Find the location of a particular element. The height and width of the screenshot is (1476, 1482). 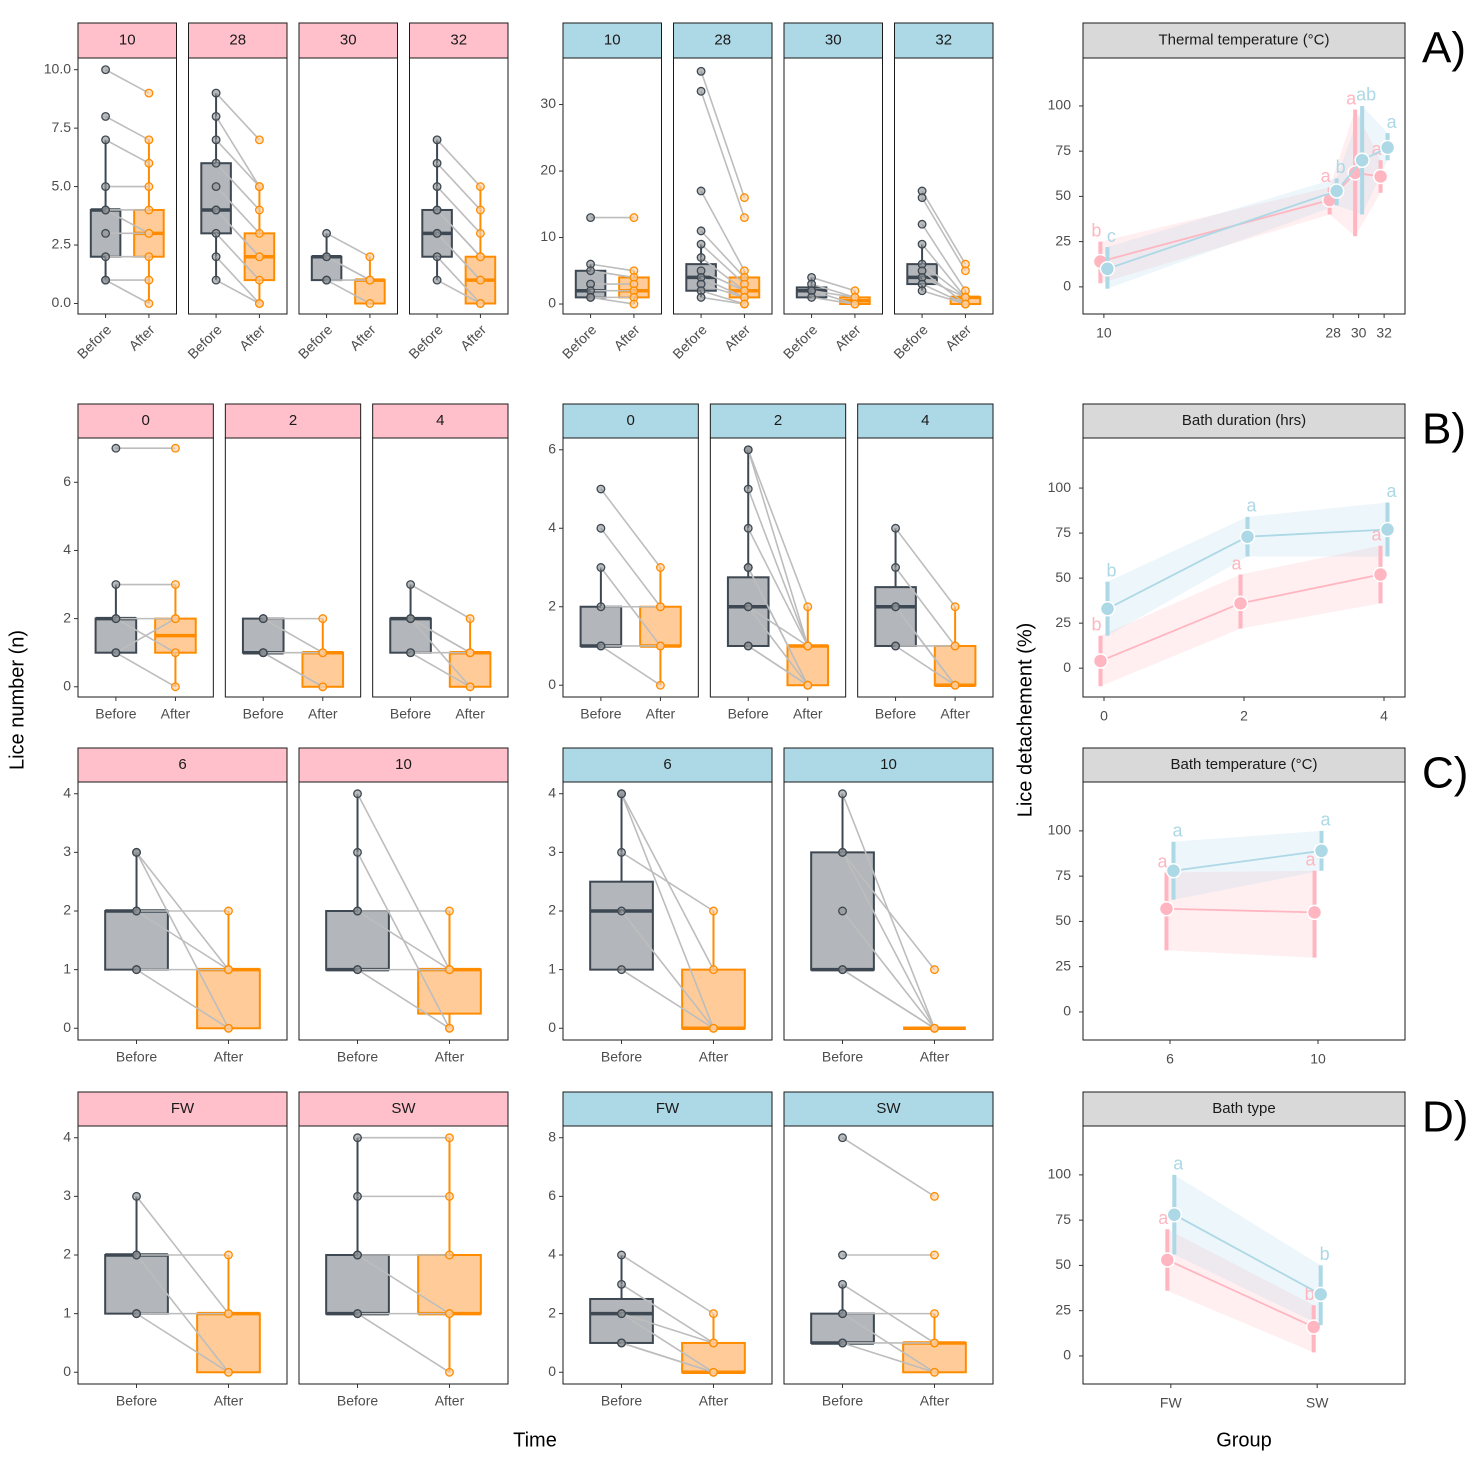

panel-label: A) is located at coordinates (1444, 48).